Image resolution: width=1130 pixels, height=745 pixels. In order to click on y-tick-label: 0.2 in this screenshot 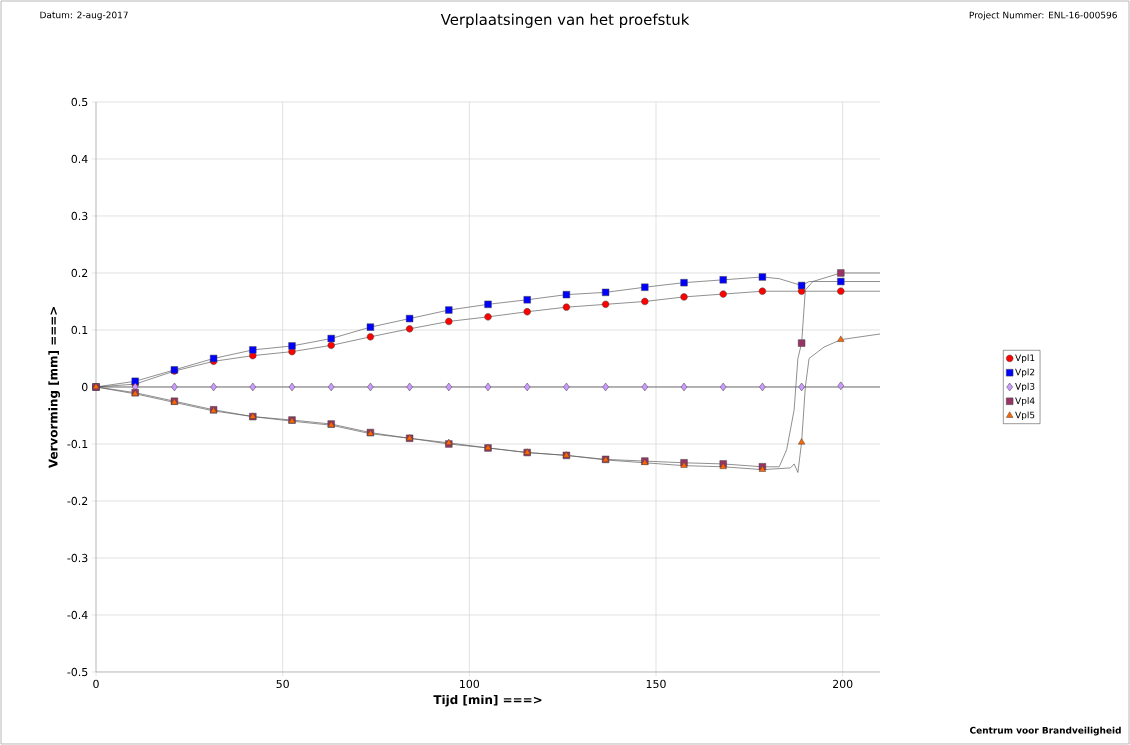, I will do `click(79, 273)`.